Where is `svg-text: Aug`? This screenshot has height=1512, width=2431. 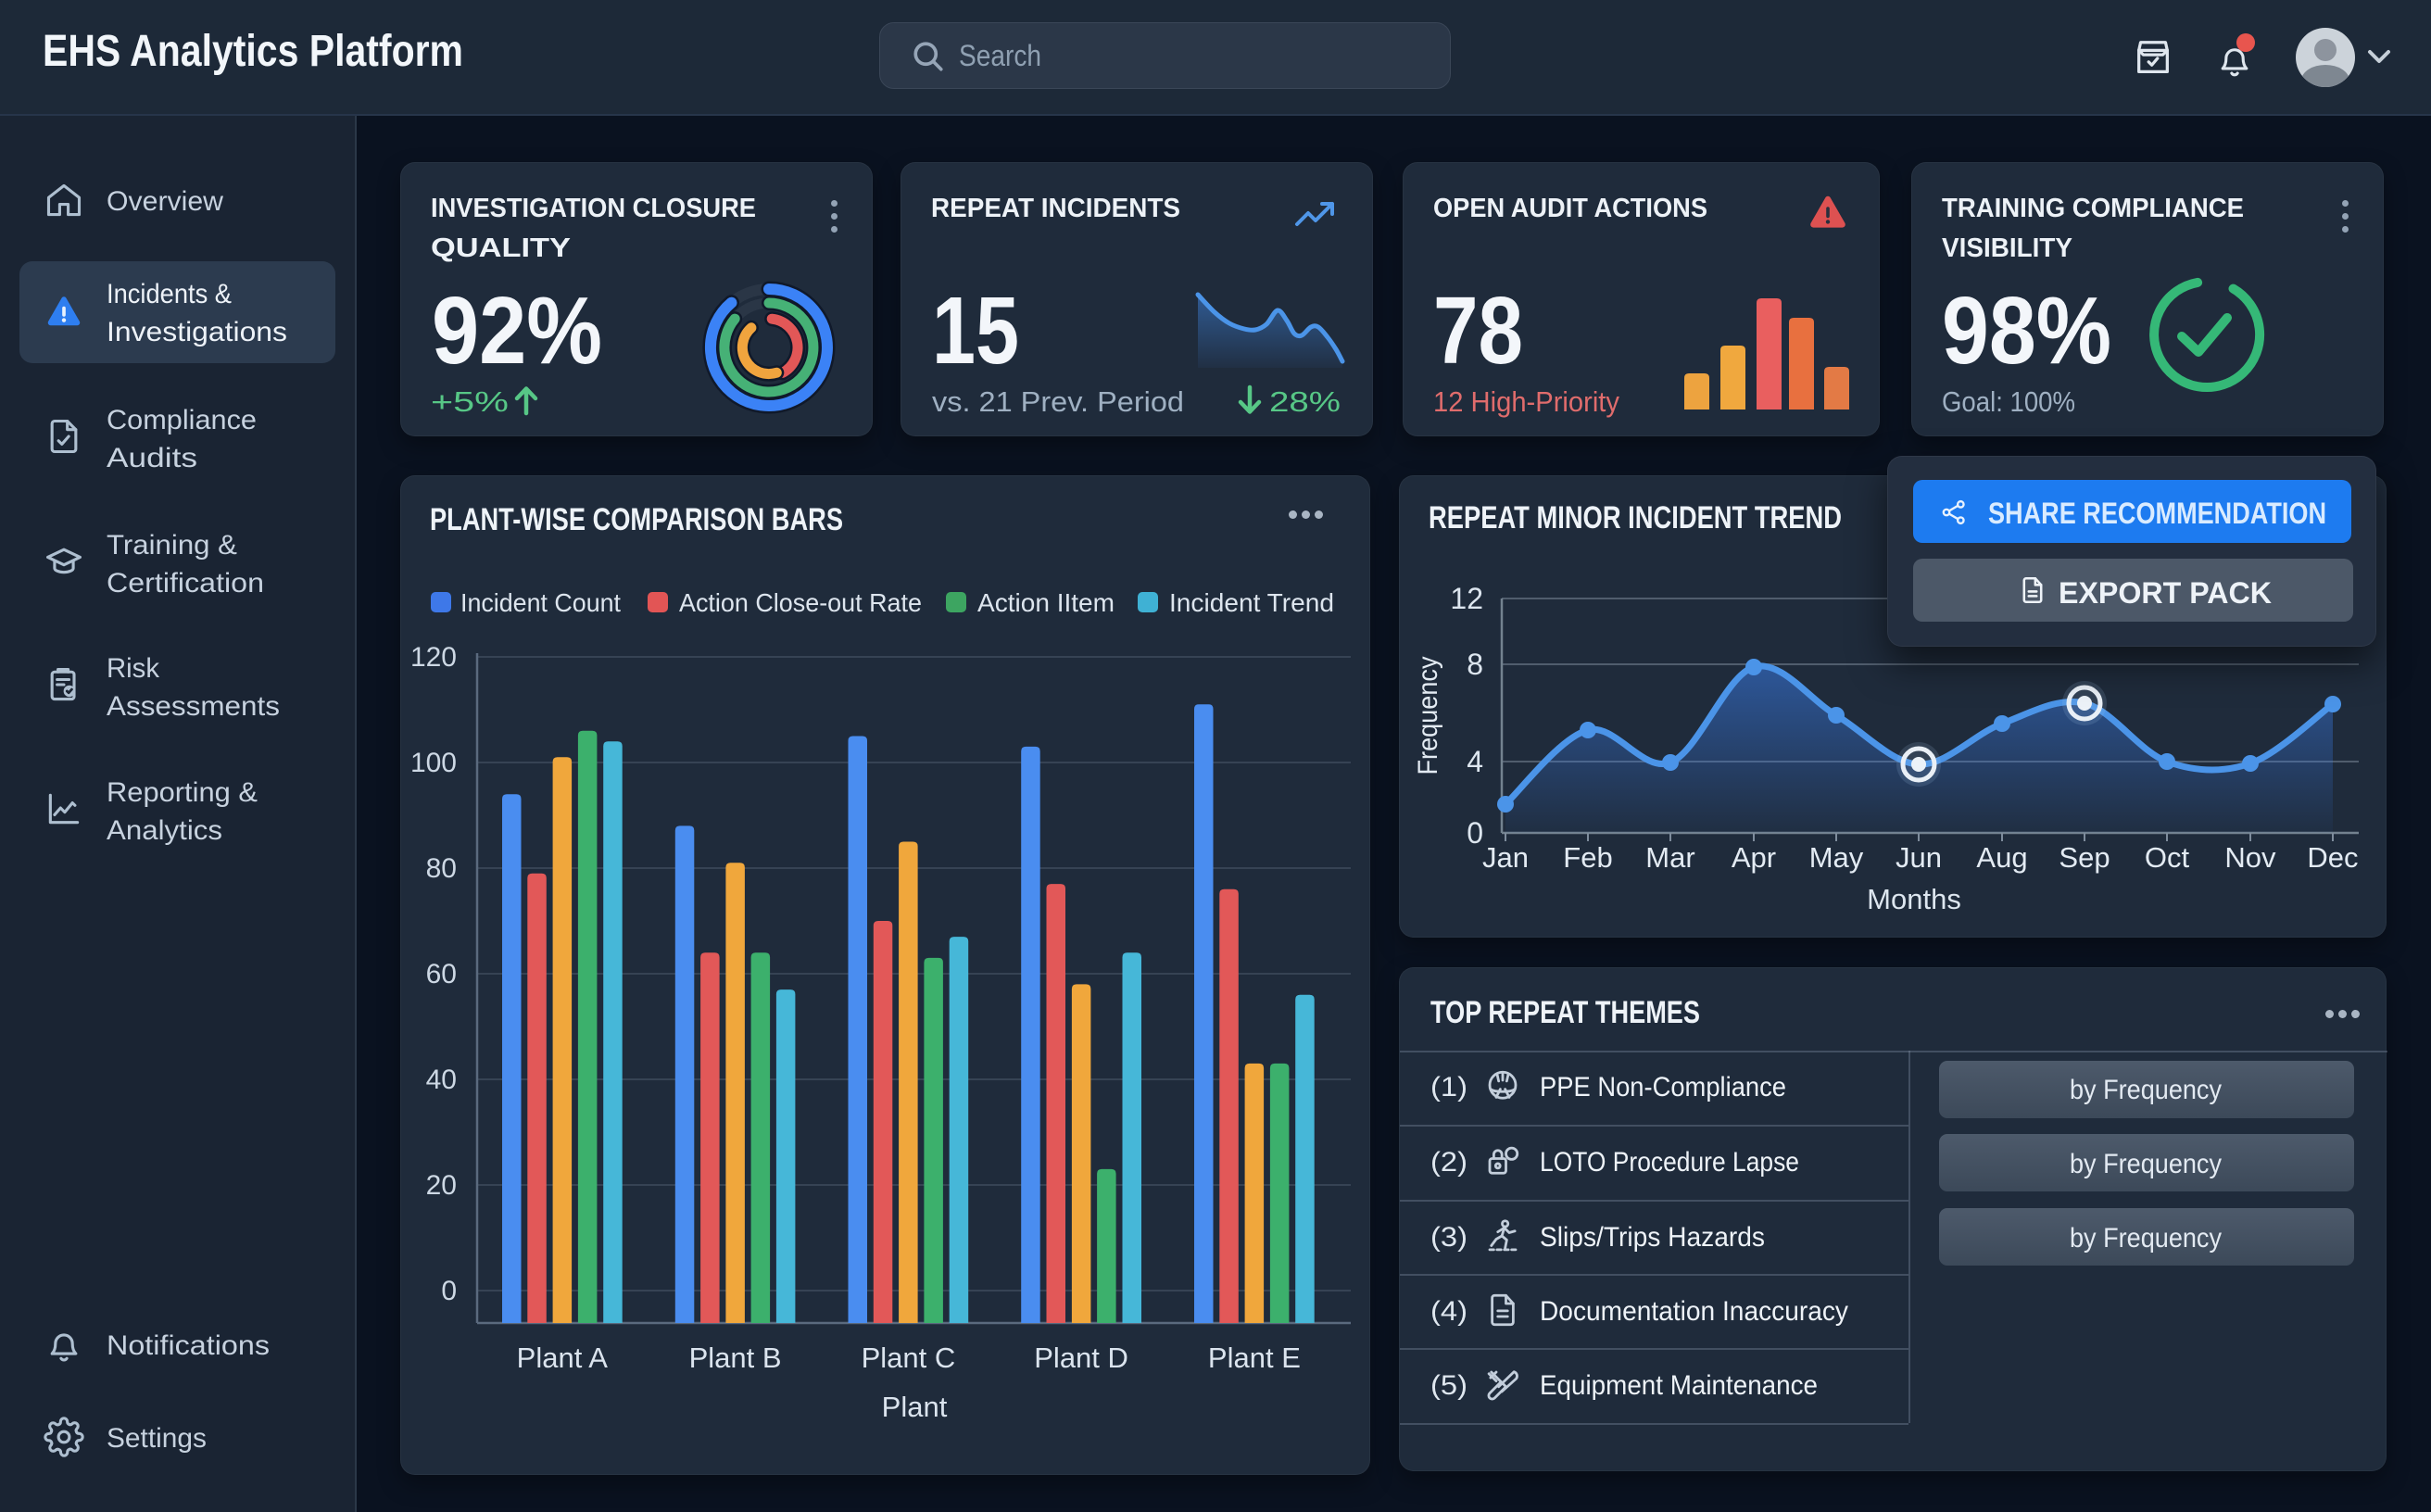
svg-text: Aug is located at coordinates (2002, 857).